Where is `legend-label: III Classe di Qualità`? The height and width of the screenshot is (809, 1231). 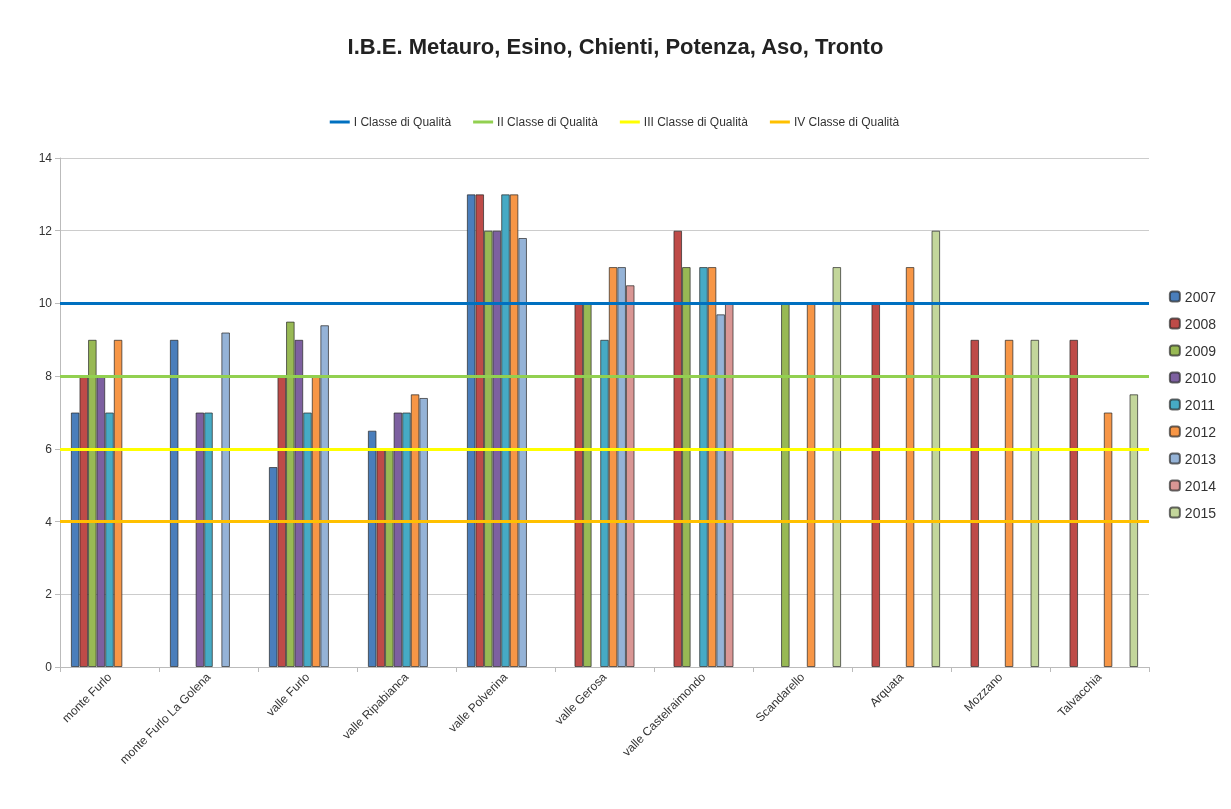 legend-label: III Classe di Qualità is located at coordinates (696, 122).